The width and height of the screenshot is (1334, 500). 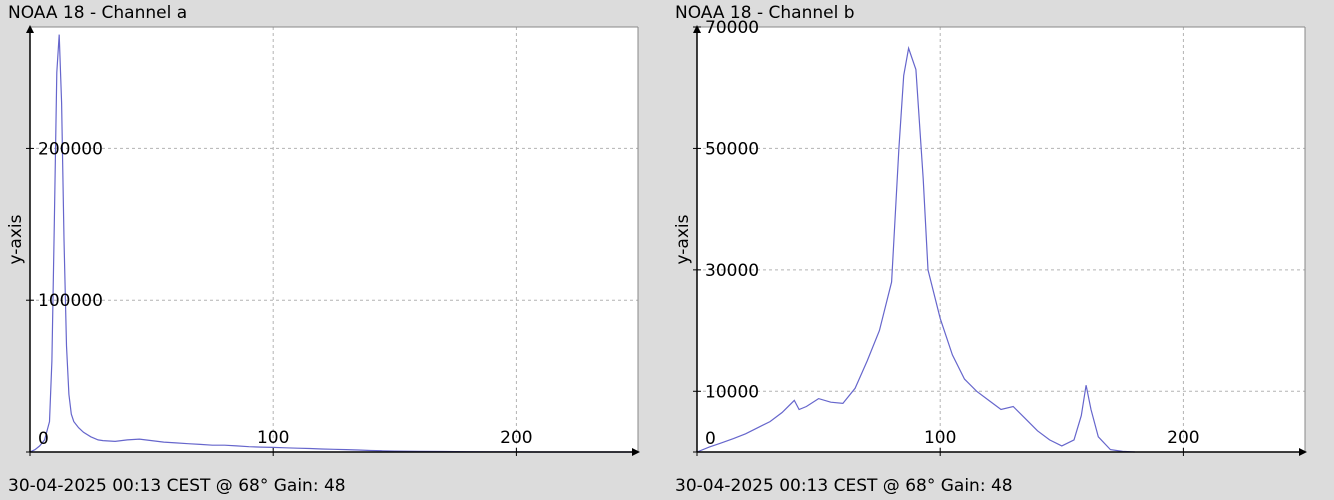 I want to click on y-tick-label: 100000, so click(x=70, y=301).